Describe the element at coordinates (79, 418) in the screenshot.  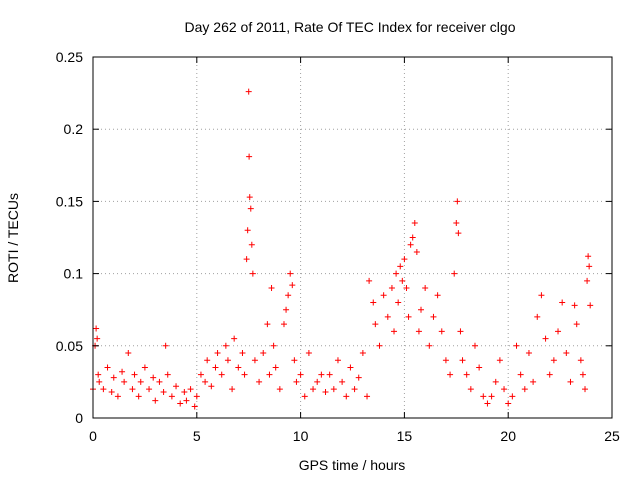
I see `y-tick-label: 0` at that location.